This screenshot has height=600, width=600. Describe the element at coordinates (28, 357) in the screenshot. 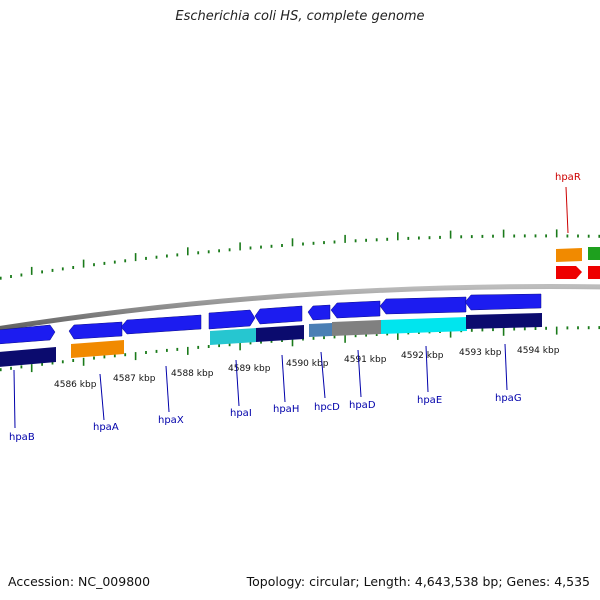

I see `gene-hpaB-bar` at that location.